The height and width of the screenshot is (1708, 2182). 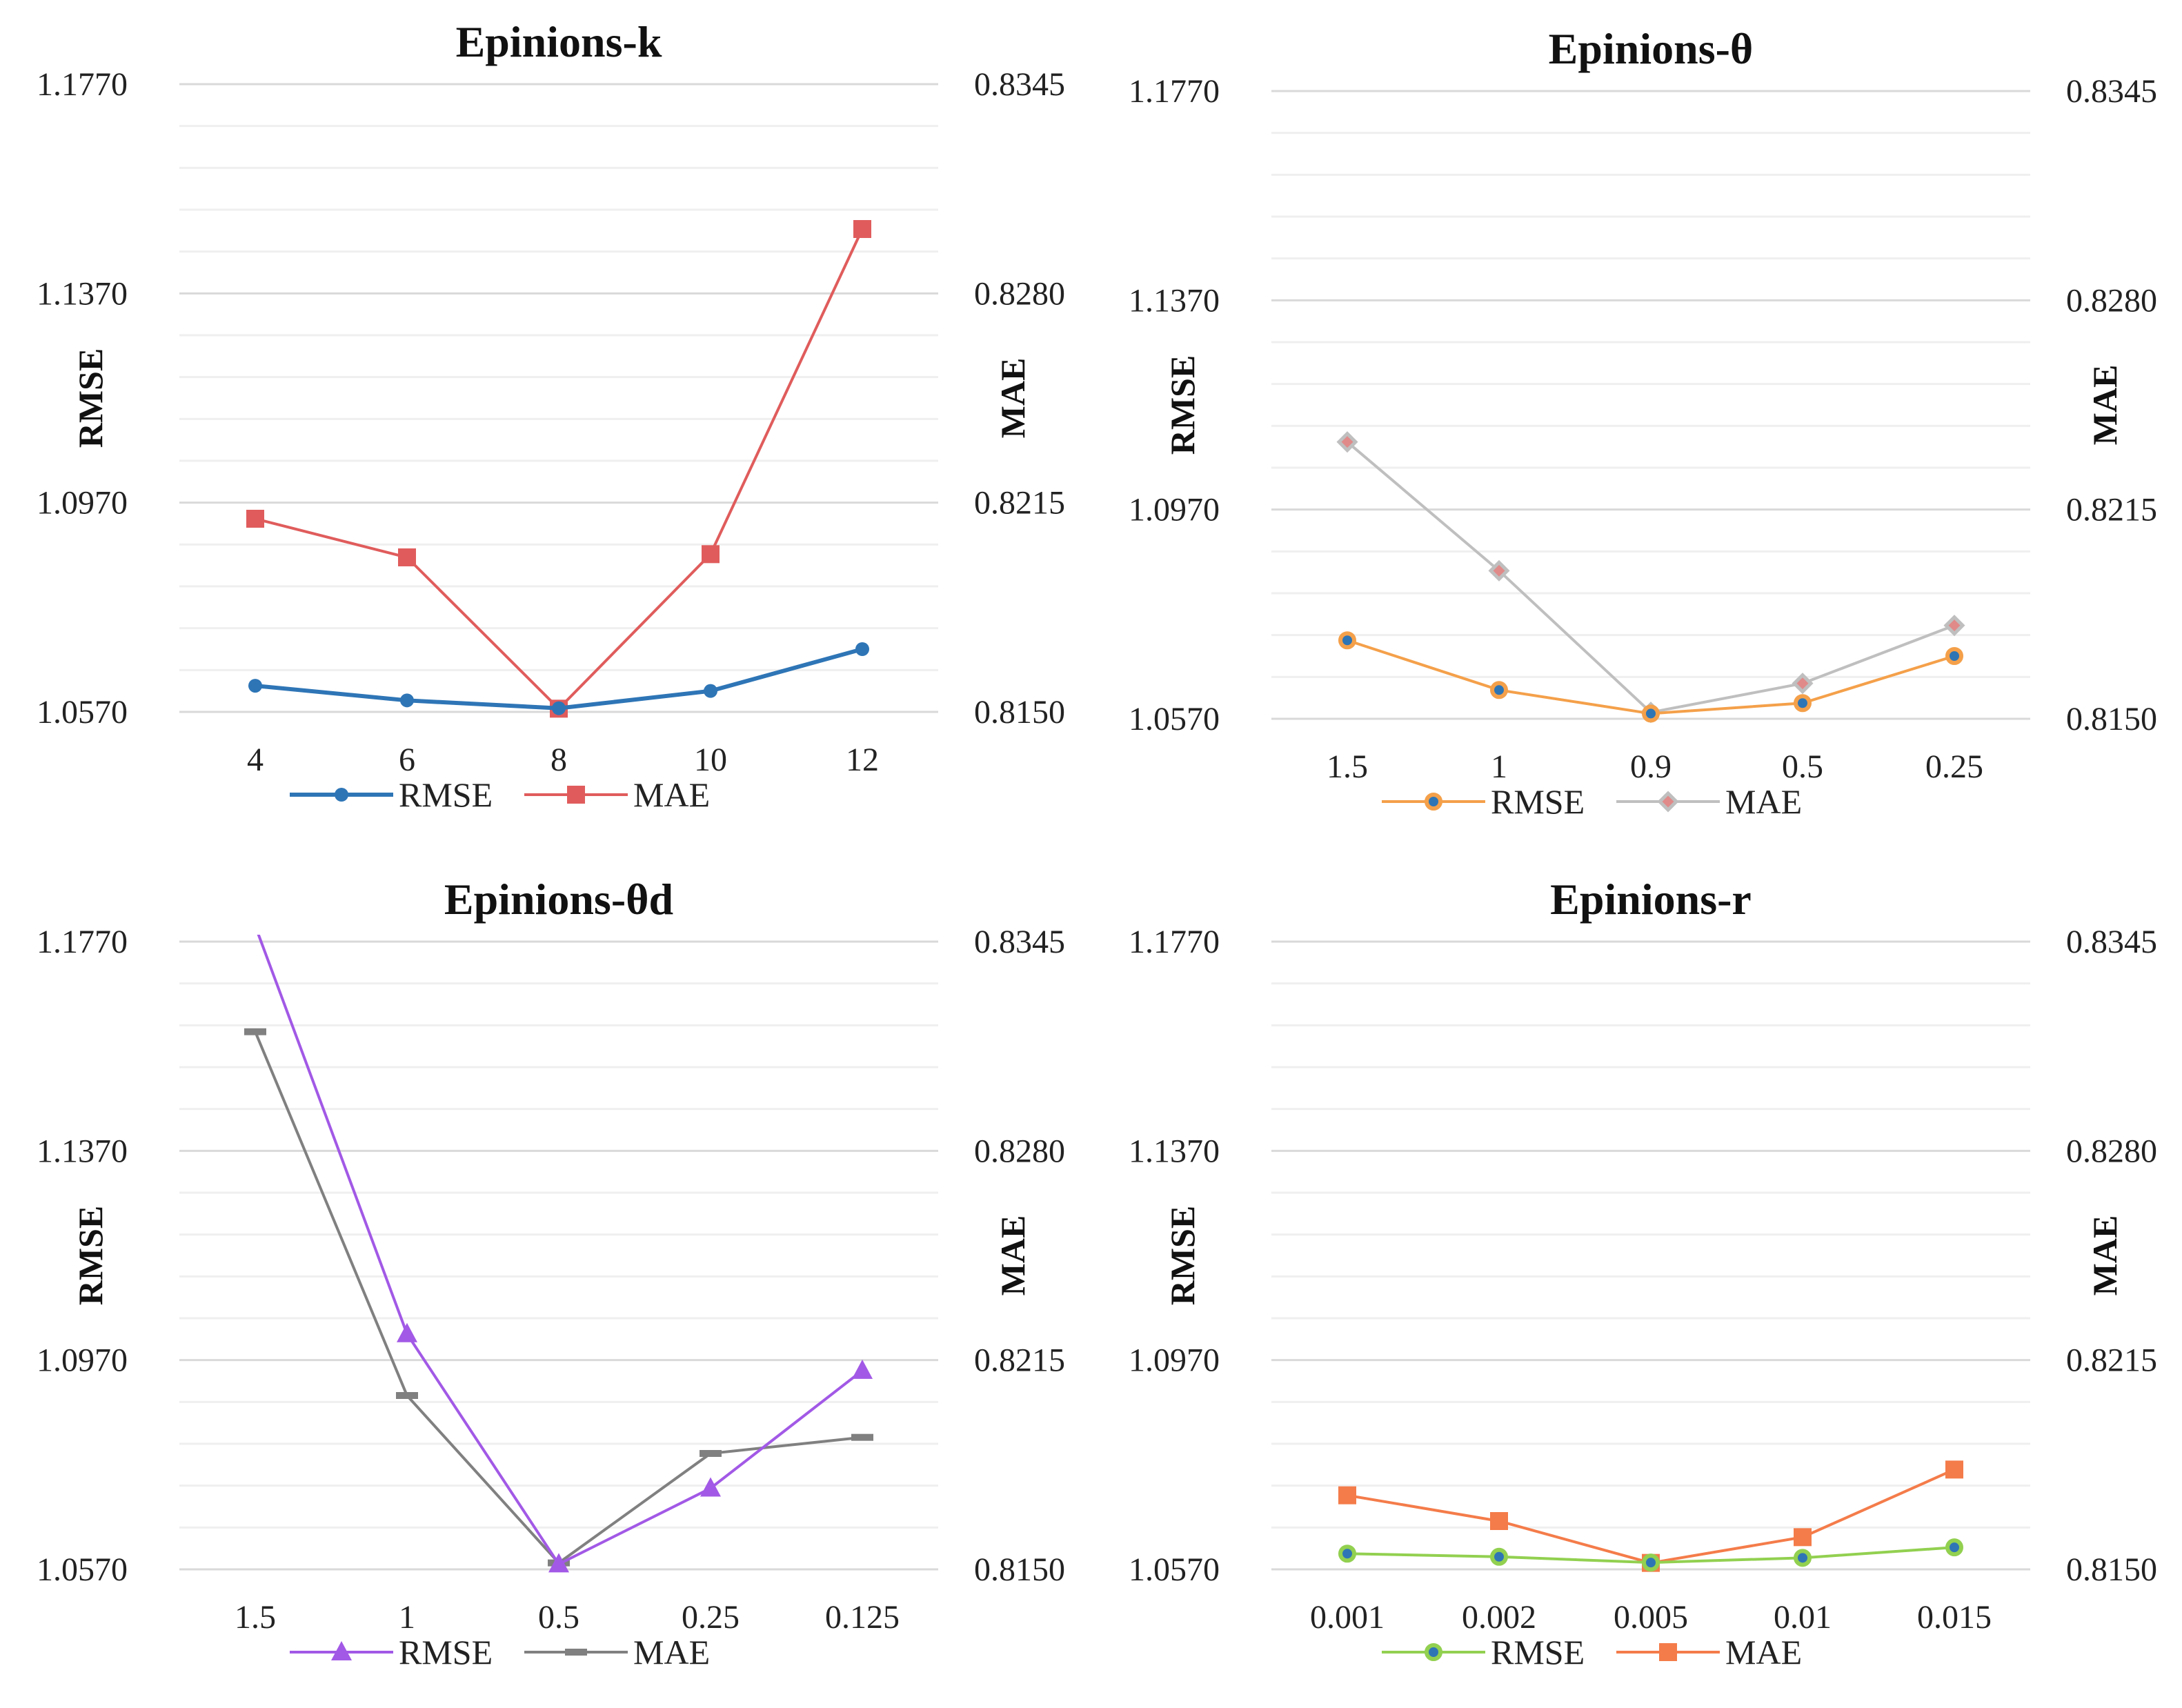 I want to click on x-tick-label: 10, so click(x=710, y=760).